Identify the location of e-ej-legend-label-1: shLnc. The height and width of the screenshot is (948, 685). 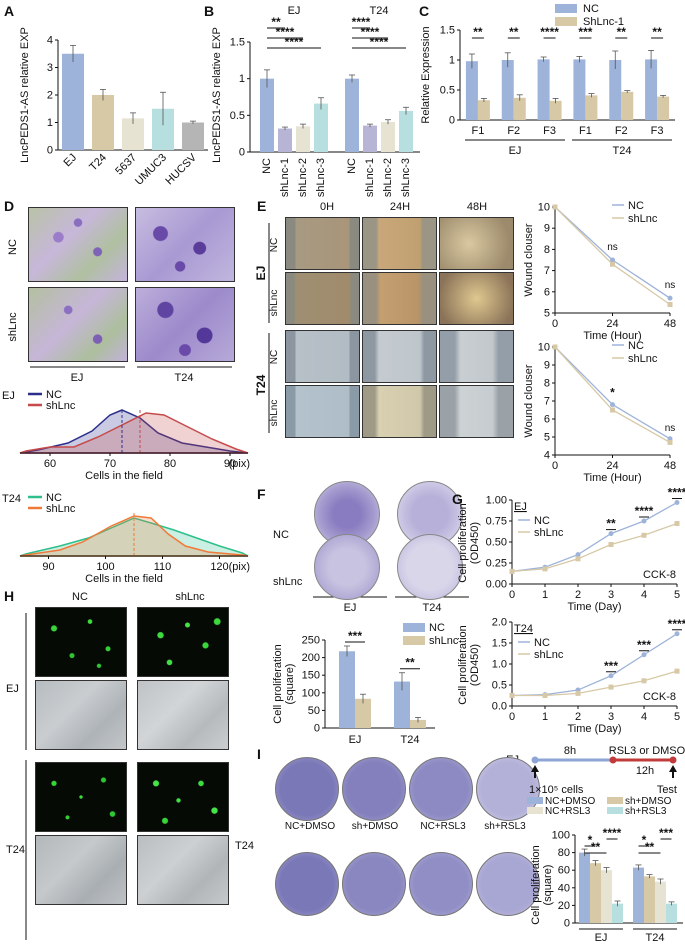
(643, 219).